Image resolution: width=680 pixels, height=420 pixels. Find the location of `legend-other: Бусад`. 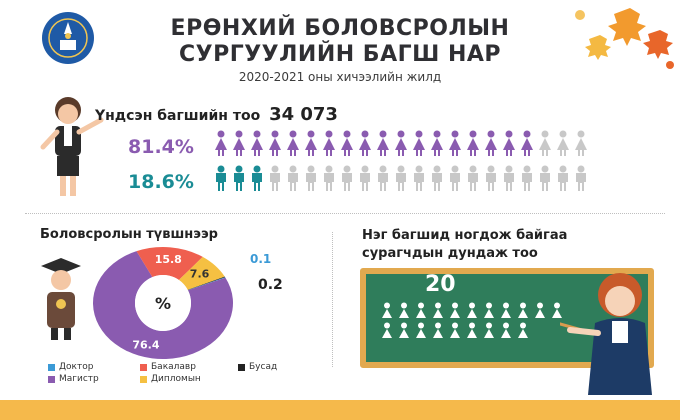

legend-other: Бусад is located at coordinates (257, 367).